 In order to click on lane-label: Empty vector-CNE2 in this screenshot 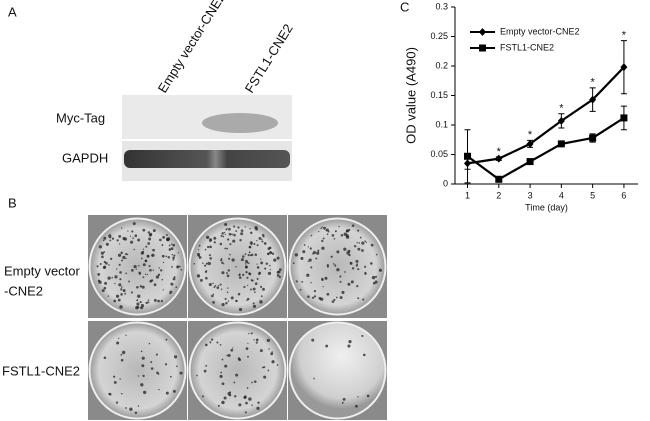, I will do `click(192, 47)`.